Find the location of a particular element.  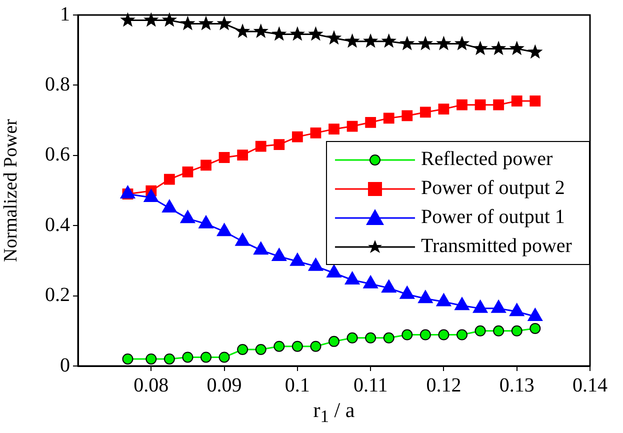

legend-label: Transmitted power is located at coordinates (496, 246).